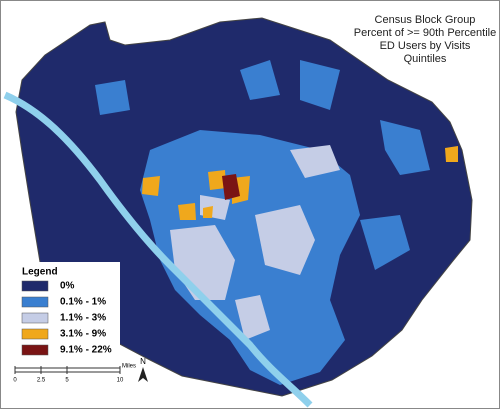 The image size is (500, 414). What do you see at coordinates (129, 367) in the screenshot?
I see `scale-unit: Miles` at bounding box center [129, 367].